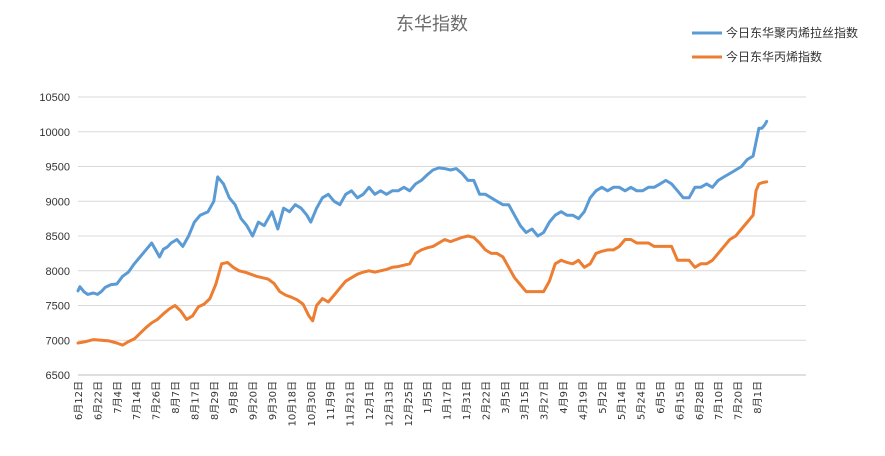  What do you see at coordinates (137, 400) in the screenshot?
I see `x-tick-label: 7月14日` at bounding box center [137, 400].